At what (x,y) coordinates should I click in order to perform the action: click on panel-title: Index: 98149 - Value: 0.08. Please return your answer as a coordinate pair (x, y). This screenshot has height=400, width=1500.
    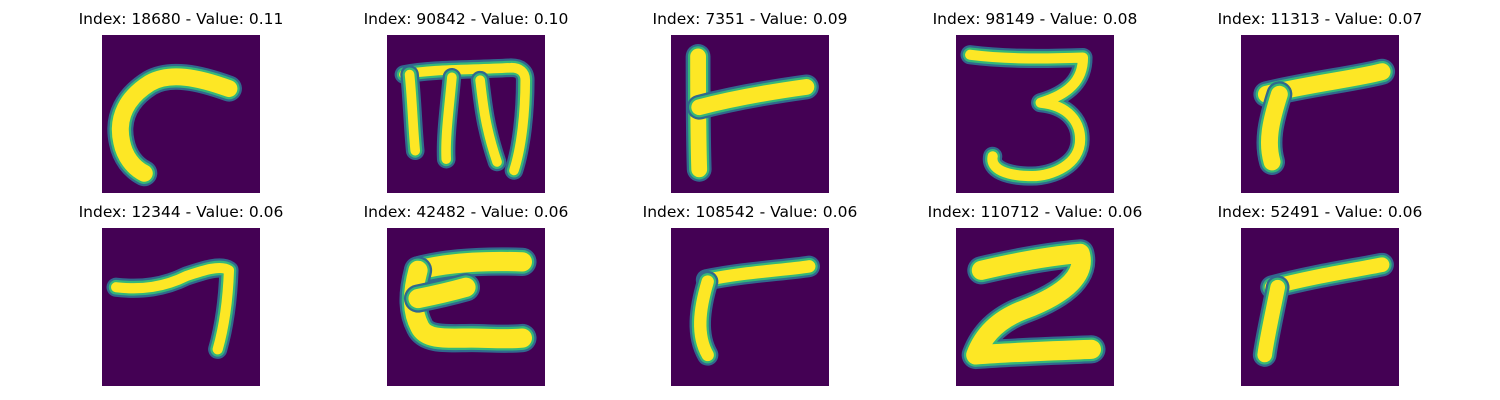
    Looking at the image, I should click on (1035, 19).